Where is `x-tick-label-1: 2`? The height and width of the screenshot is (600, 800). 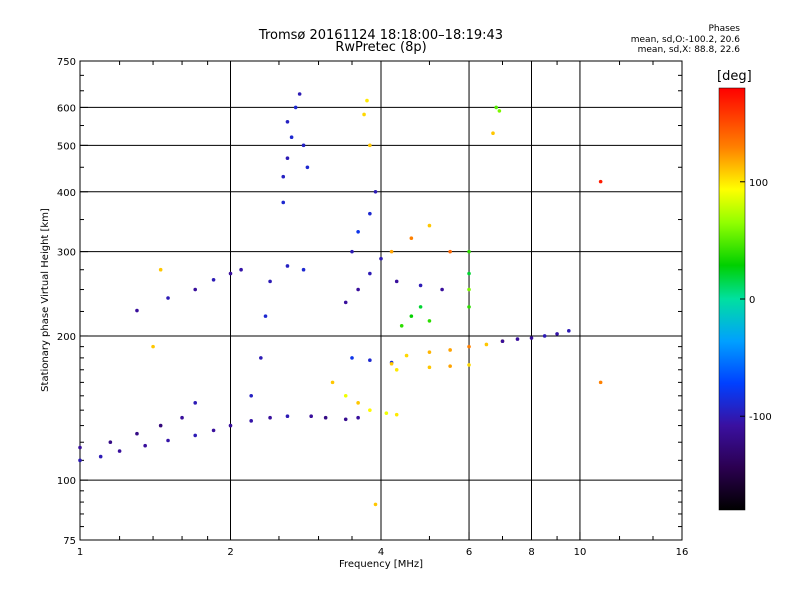
x-tick-label-1: 2 is located at coordinates (230, 552).